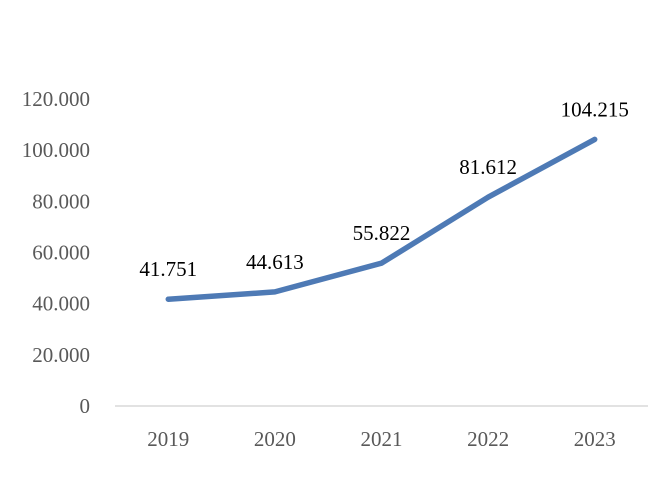 The height and width of the screenshot is (478, 670). Describe the element at coordinates (168, 439) in the screenshot. I see `x-tick-label: 2019` at that location.